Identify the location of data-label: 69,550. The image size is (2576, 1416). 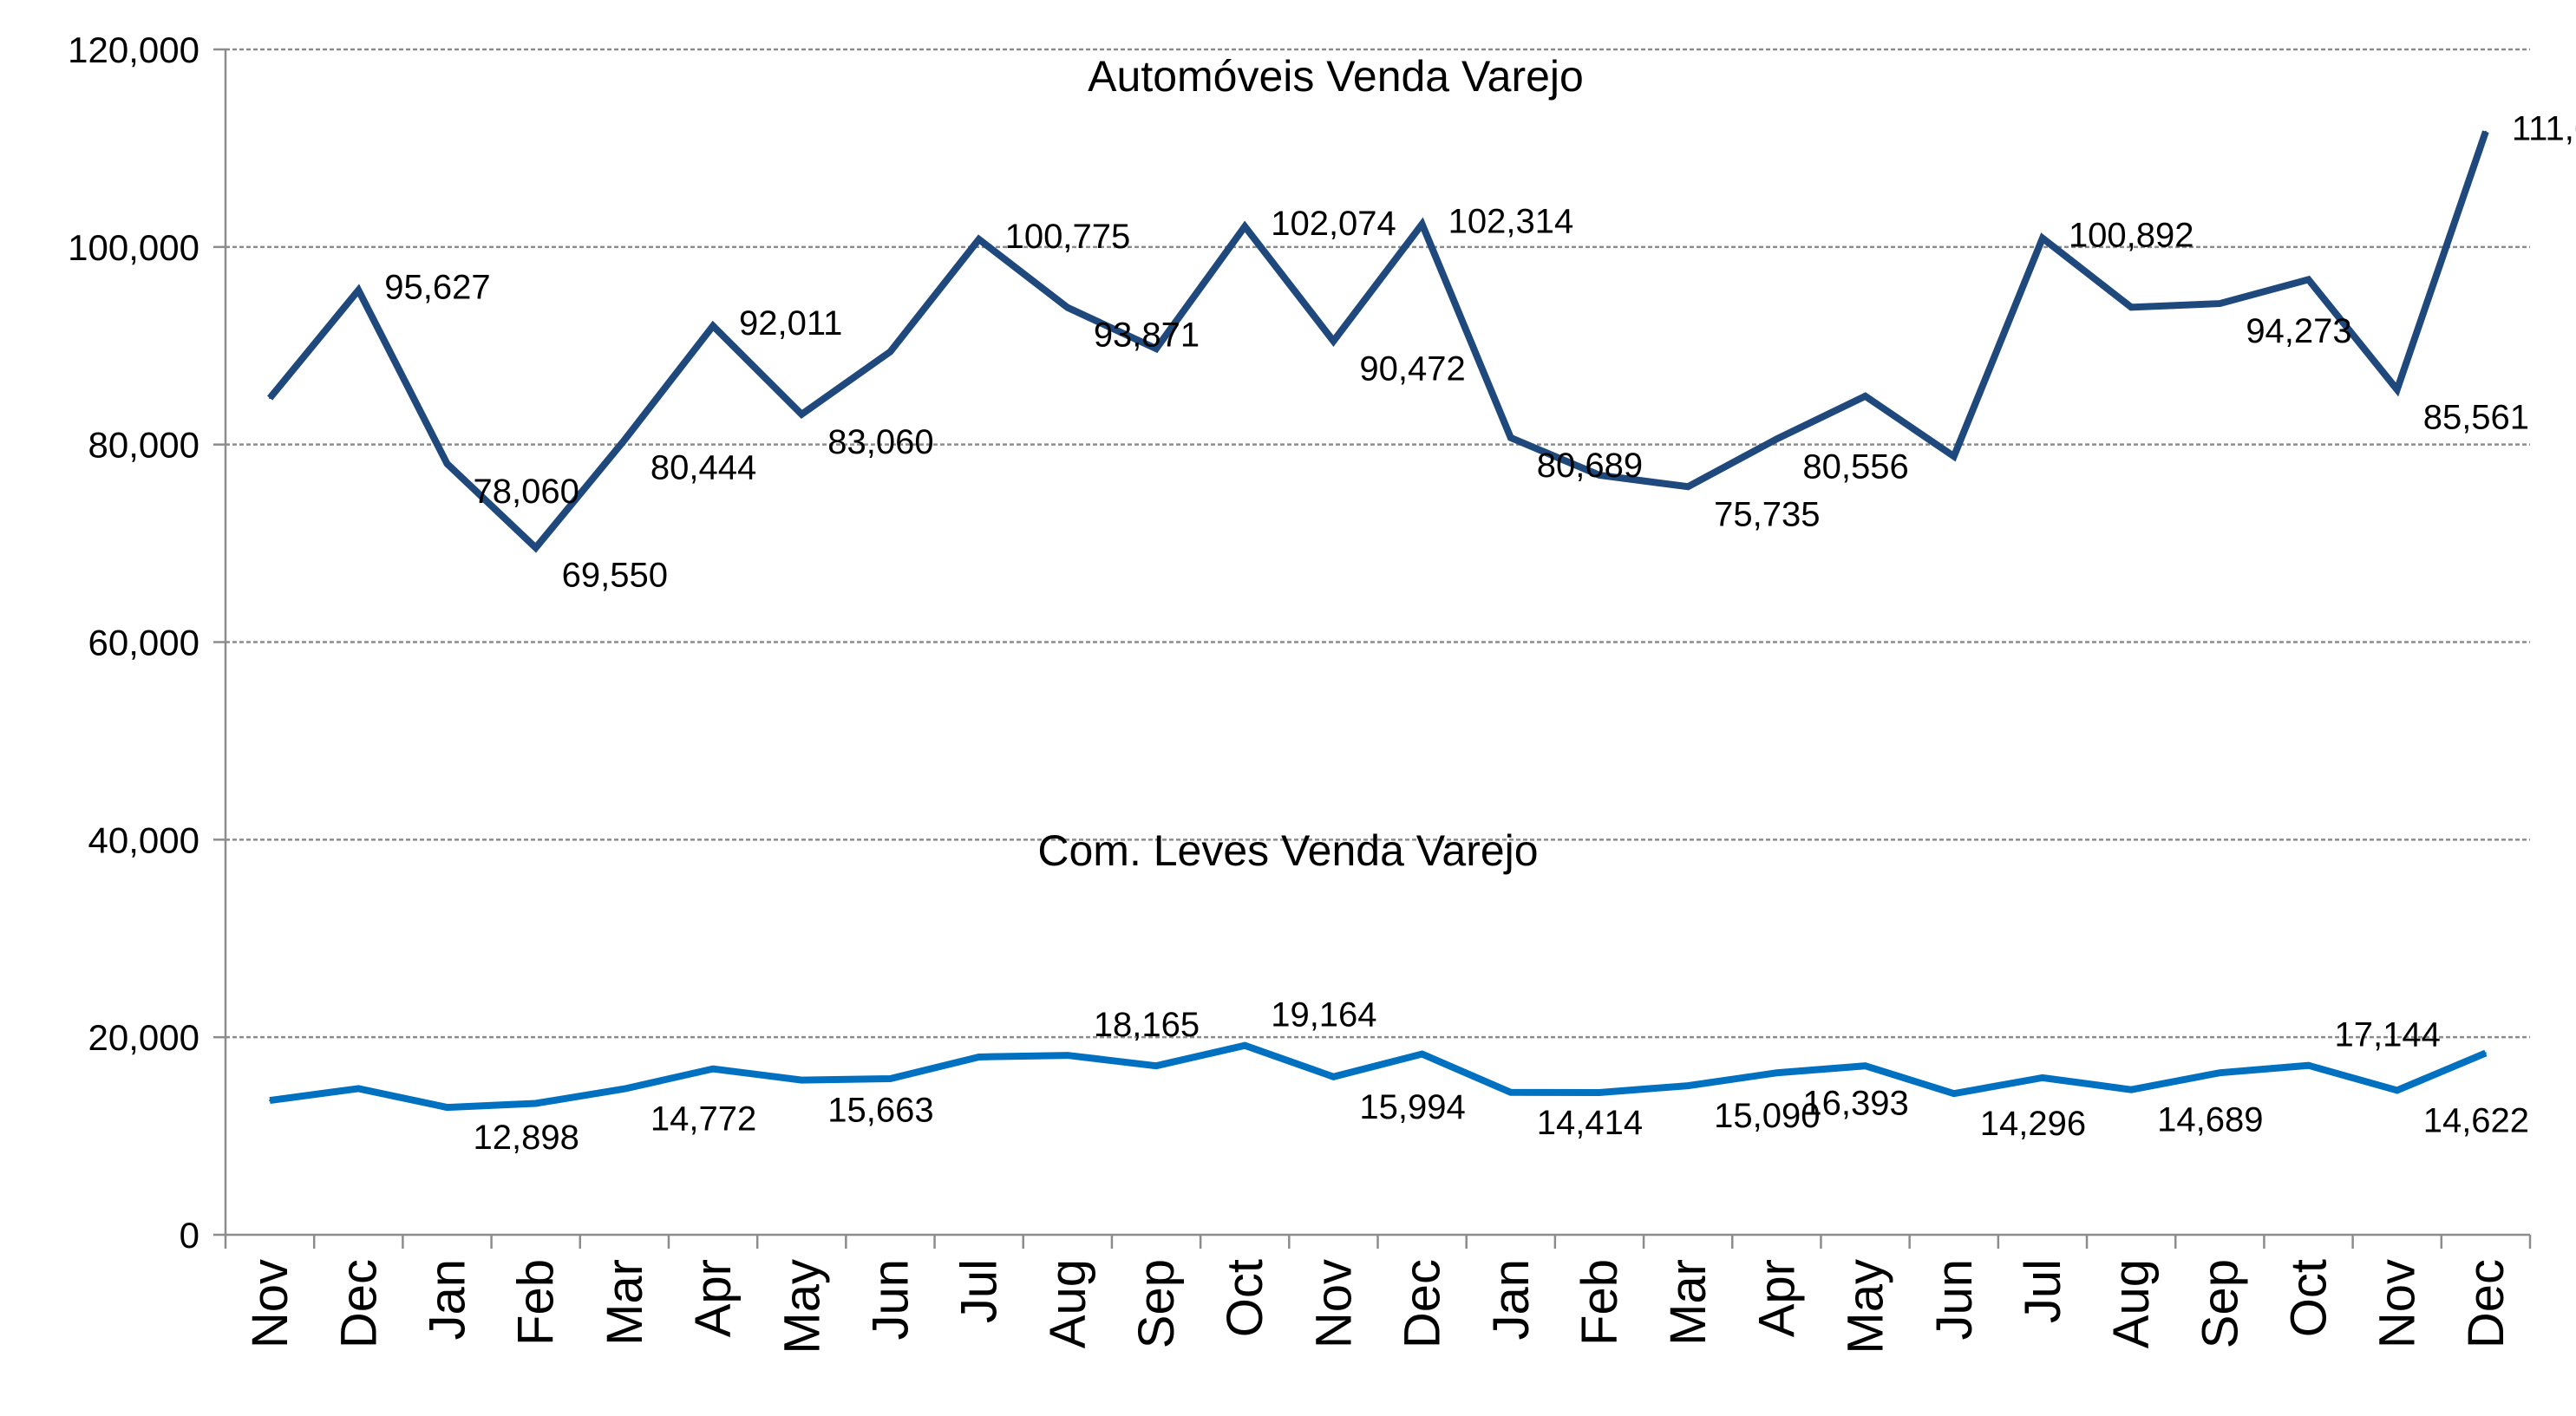
(615, 576).